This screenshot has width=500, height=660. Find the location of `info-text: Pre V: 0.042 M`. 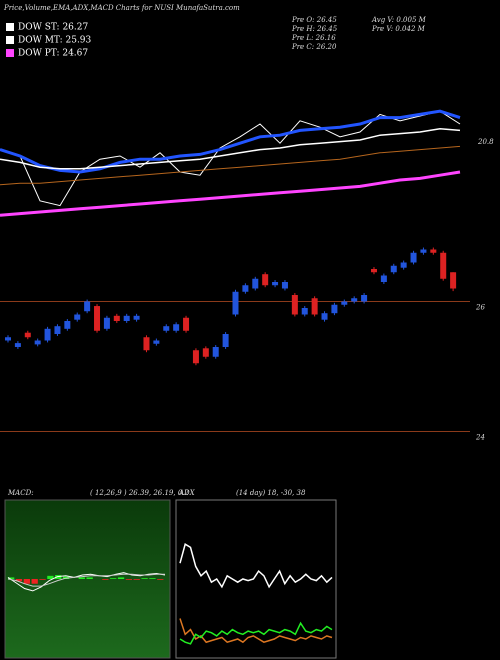

info-text: Pre V: 0.042 M is located at coordinates (398, 29).